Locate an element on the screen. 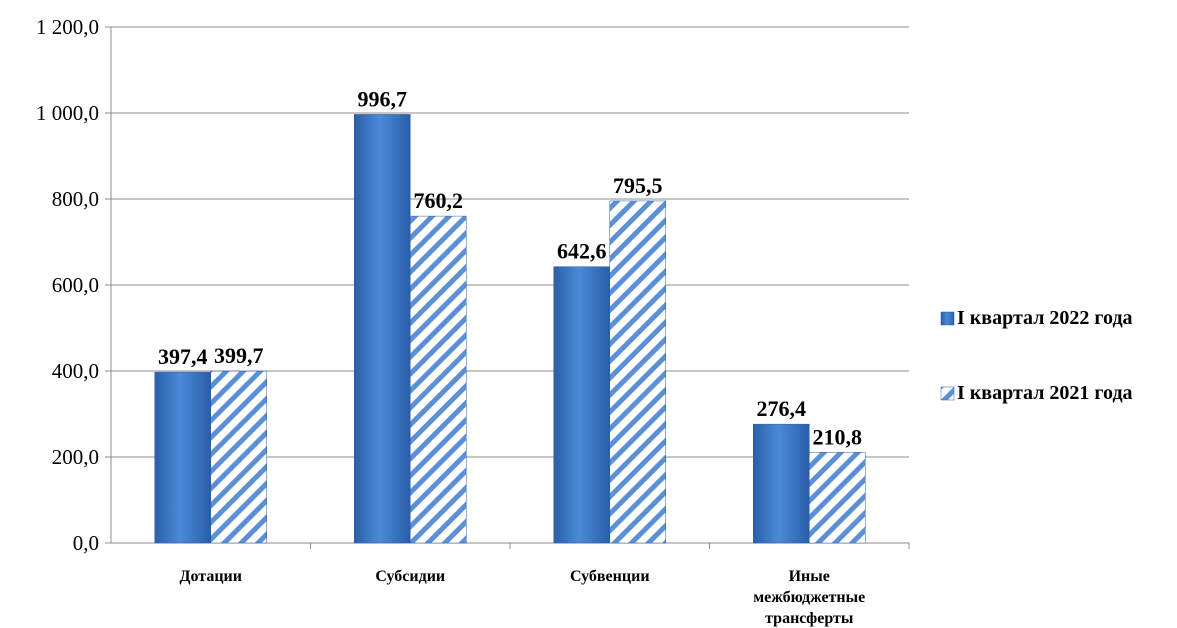 Image resolution: width=1177 pixels, height=628 pixels. data-label: 399,7 is located at coordinates (239, 355).